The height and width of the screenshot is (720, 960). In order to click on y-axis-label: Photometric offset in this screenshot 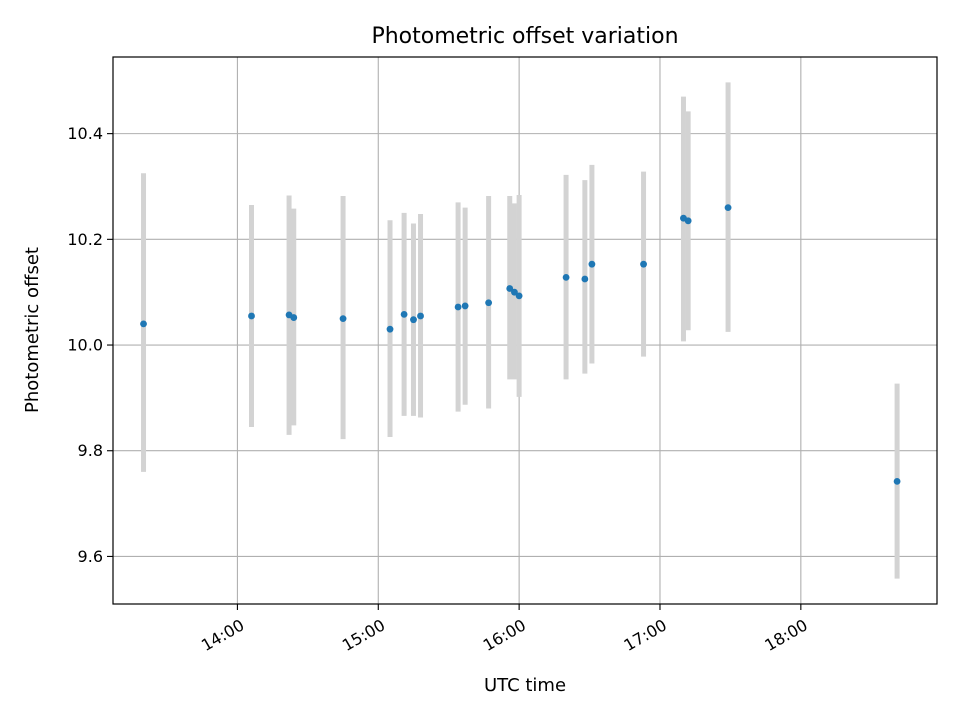, I will do `click(32, 330)`.